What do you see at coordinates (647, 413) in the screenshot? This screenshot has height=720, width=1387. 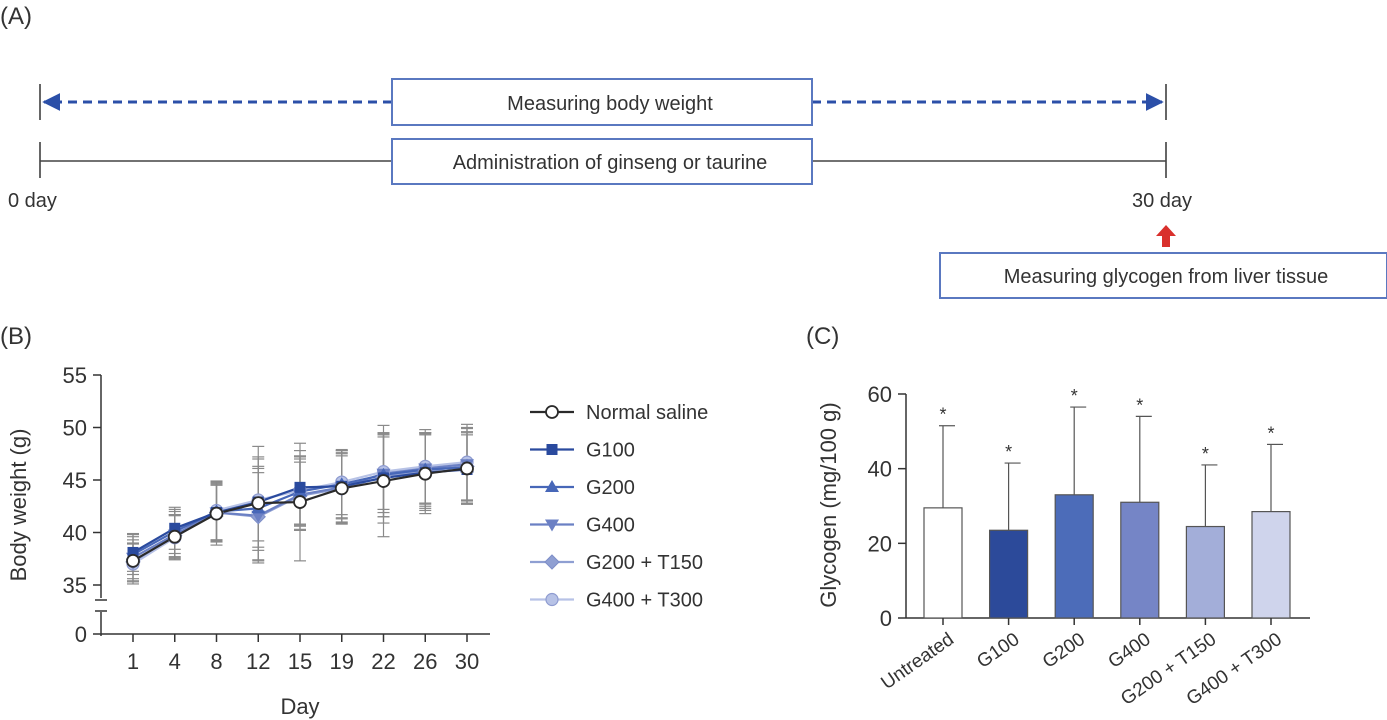 I see `legend-label: Normal saline` at bounding box center [647, 413].